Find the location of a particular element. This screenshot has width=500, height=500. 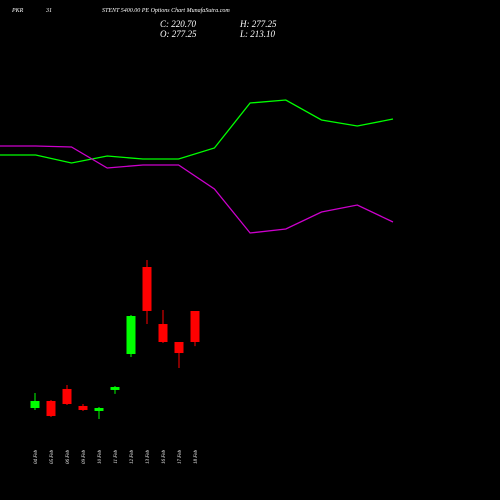

ohlc-label: C: 220.70 is located at coordinates (178, 24).